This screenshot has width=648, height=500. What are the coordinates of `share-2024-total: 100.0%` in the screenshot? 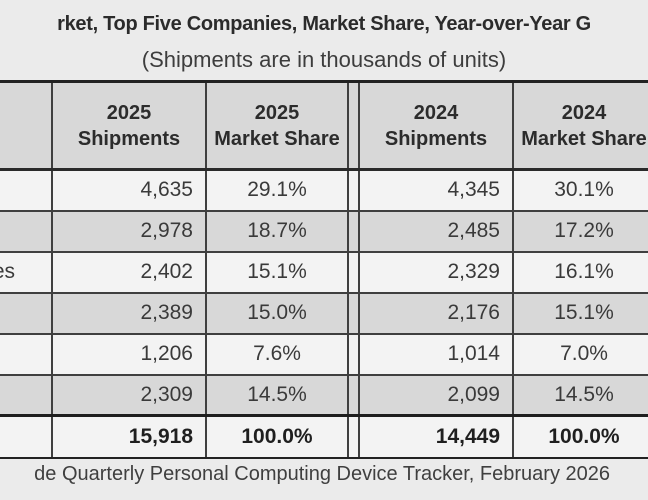 It's located at (580, 436).